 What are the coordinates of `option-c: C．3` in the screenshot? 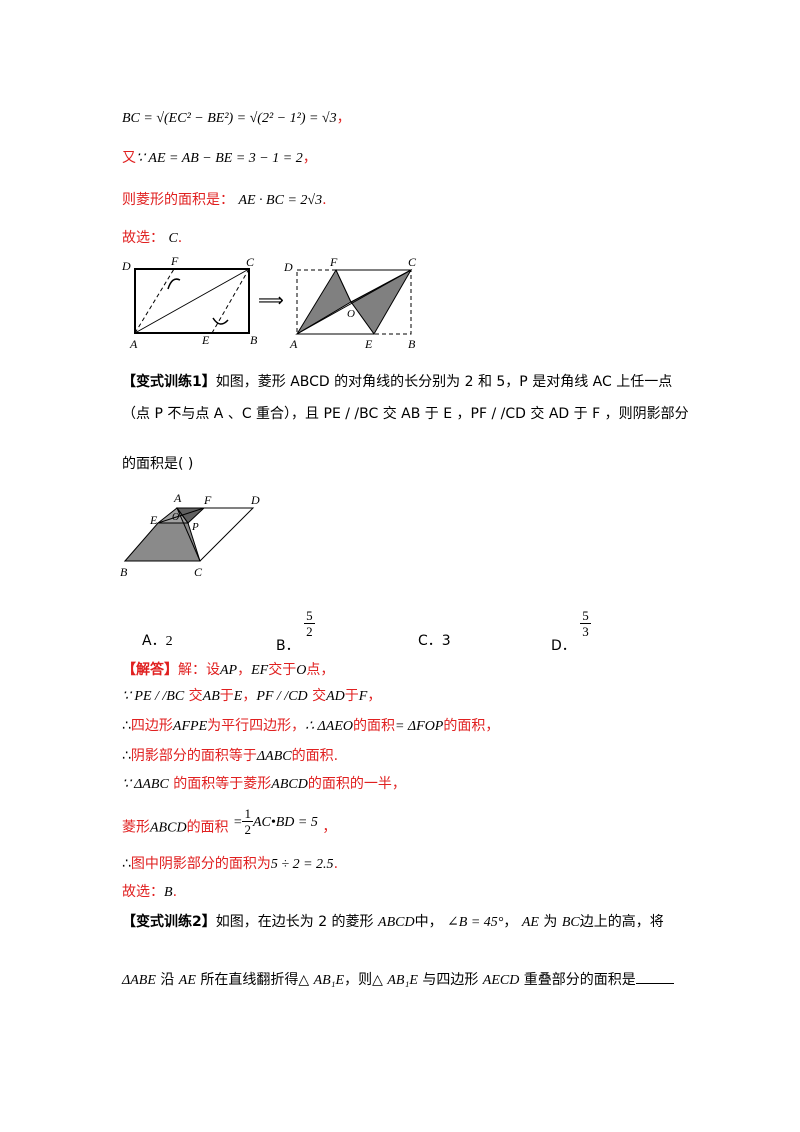 It's located at (434, 640).